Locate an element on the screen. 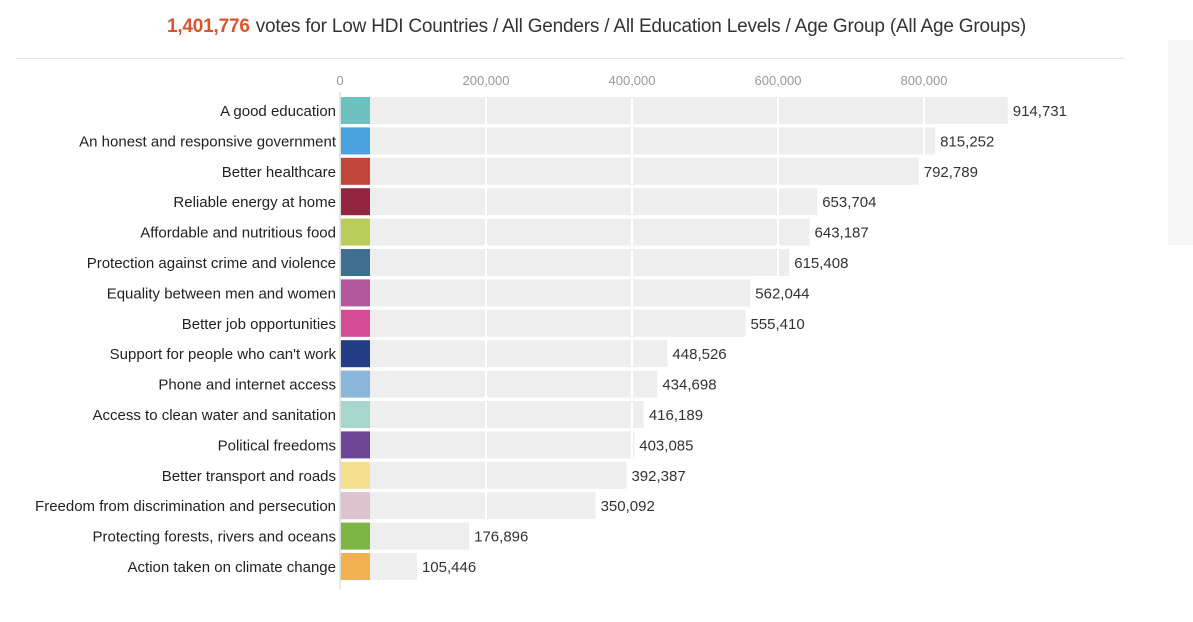  value-label-14: 176,896 is located at coordinates (501, 537).